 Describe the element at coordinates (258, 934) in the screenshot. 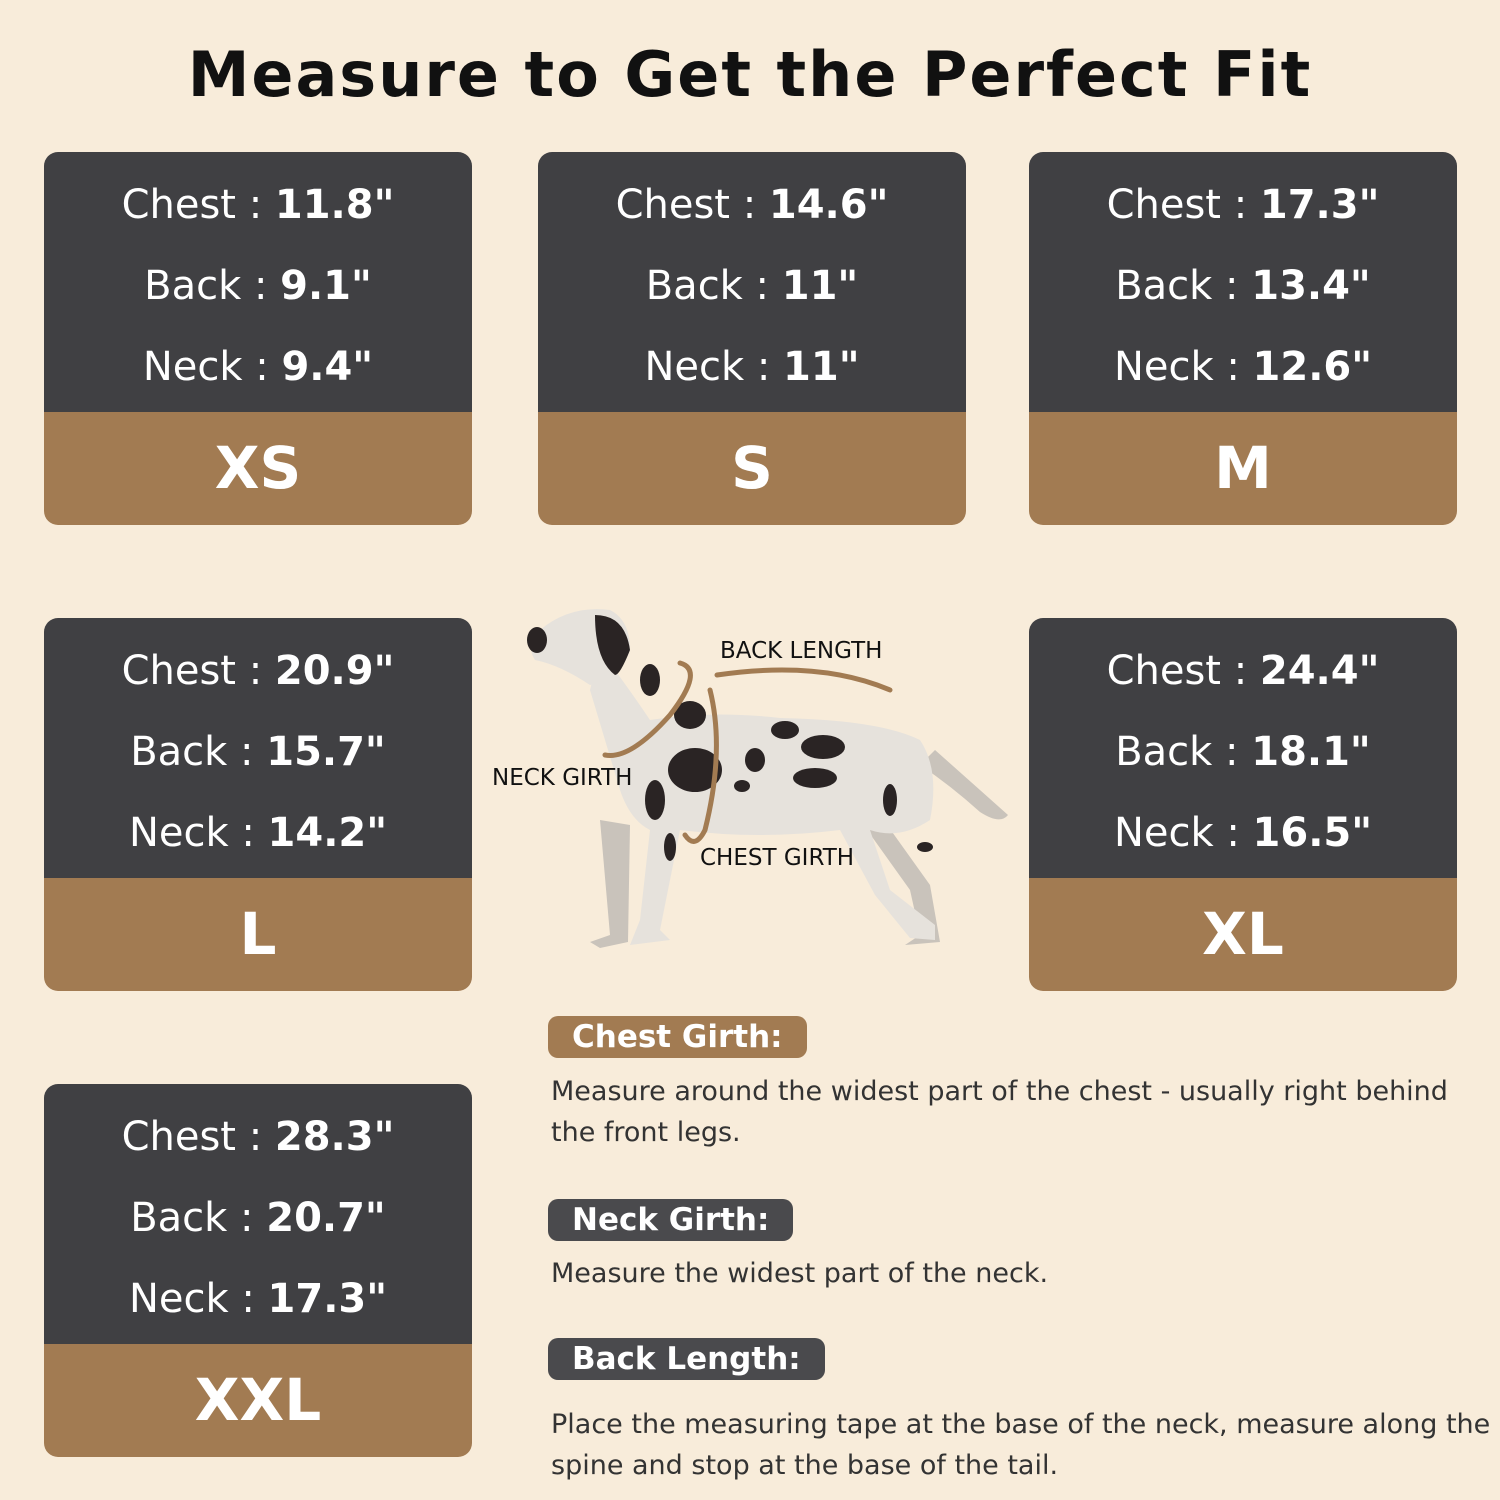

I see `size-label: L` at that location.